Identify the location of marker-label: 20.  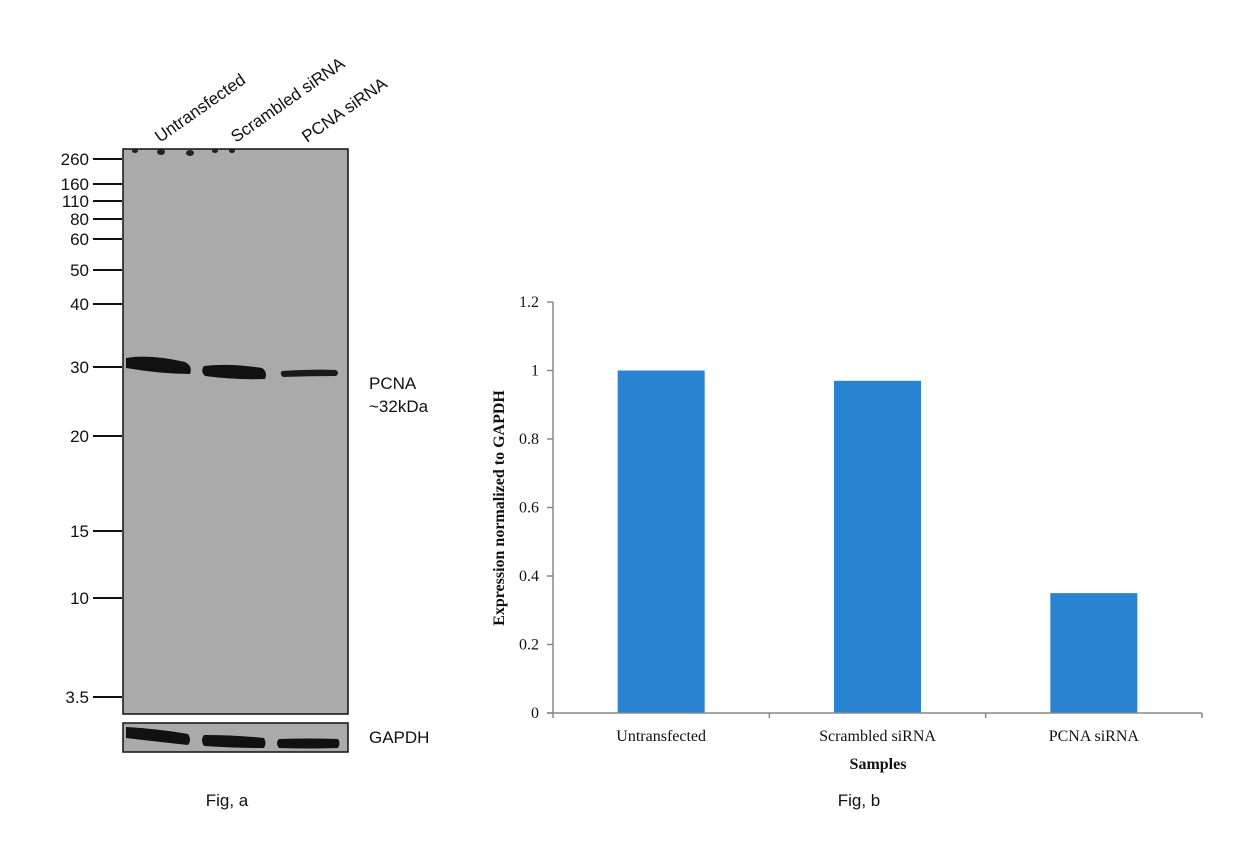
(79, 436).